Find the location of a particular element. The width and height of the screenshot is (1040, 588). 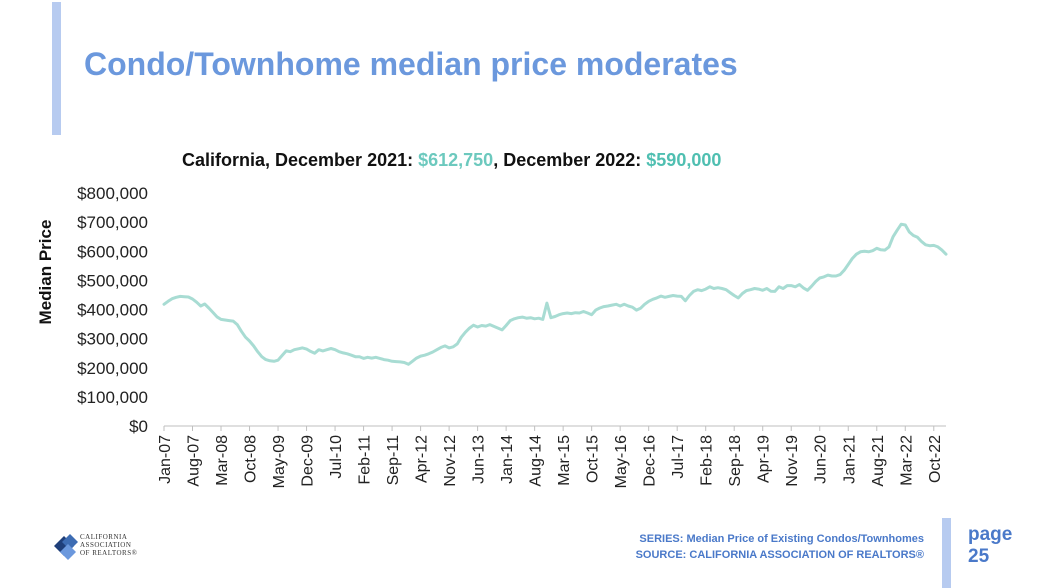

x-tick-label: Apr-12 is located at coordinates (422, 459).